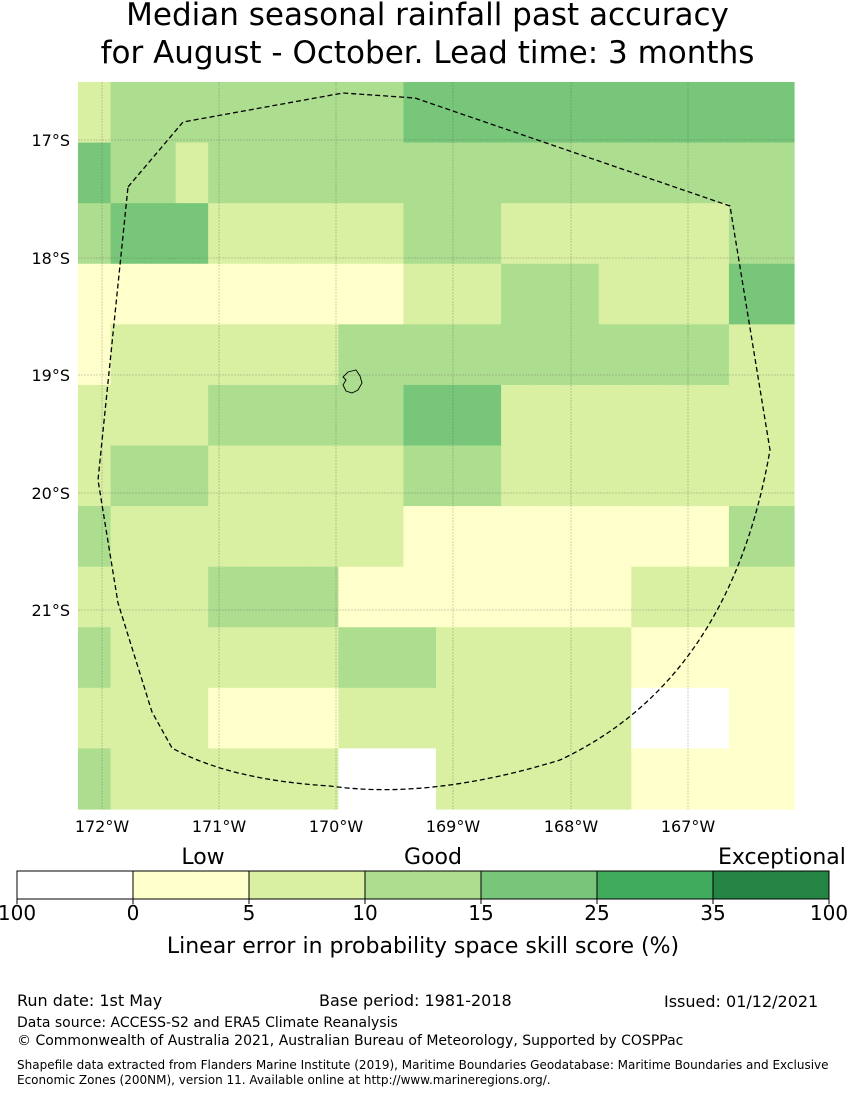 The image size is (855, 1095). What do you see at coordinates (50, 258) in the screenshot?
I see `lat-tick-18s: 18°S` at bounding box center [50, 258].